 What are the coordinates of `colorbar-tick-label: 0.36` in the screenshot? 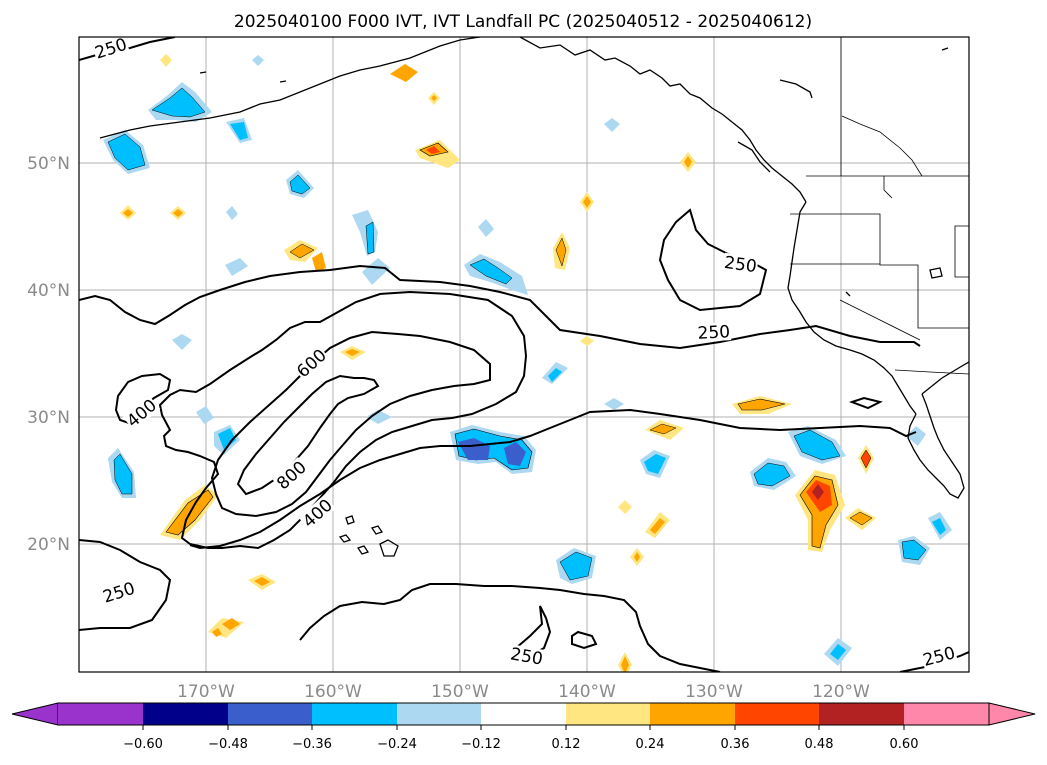 It's located at (735, 744).